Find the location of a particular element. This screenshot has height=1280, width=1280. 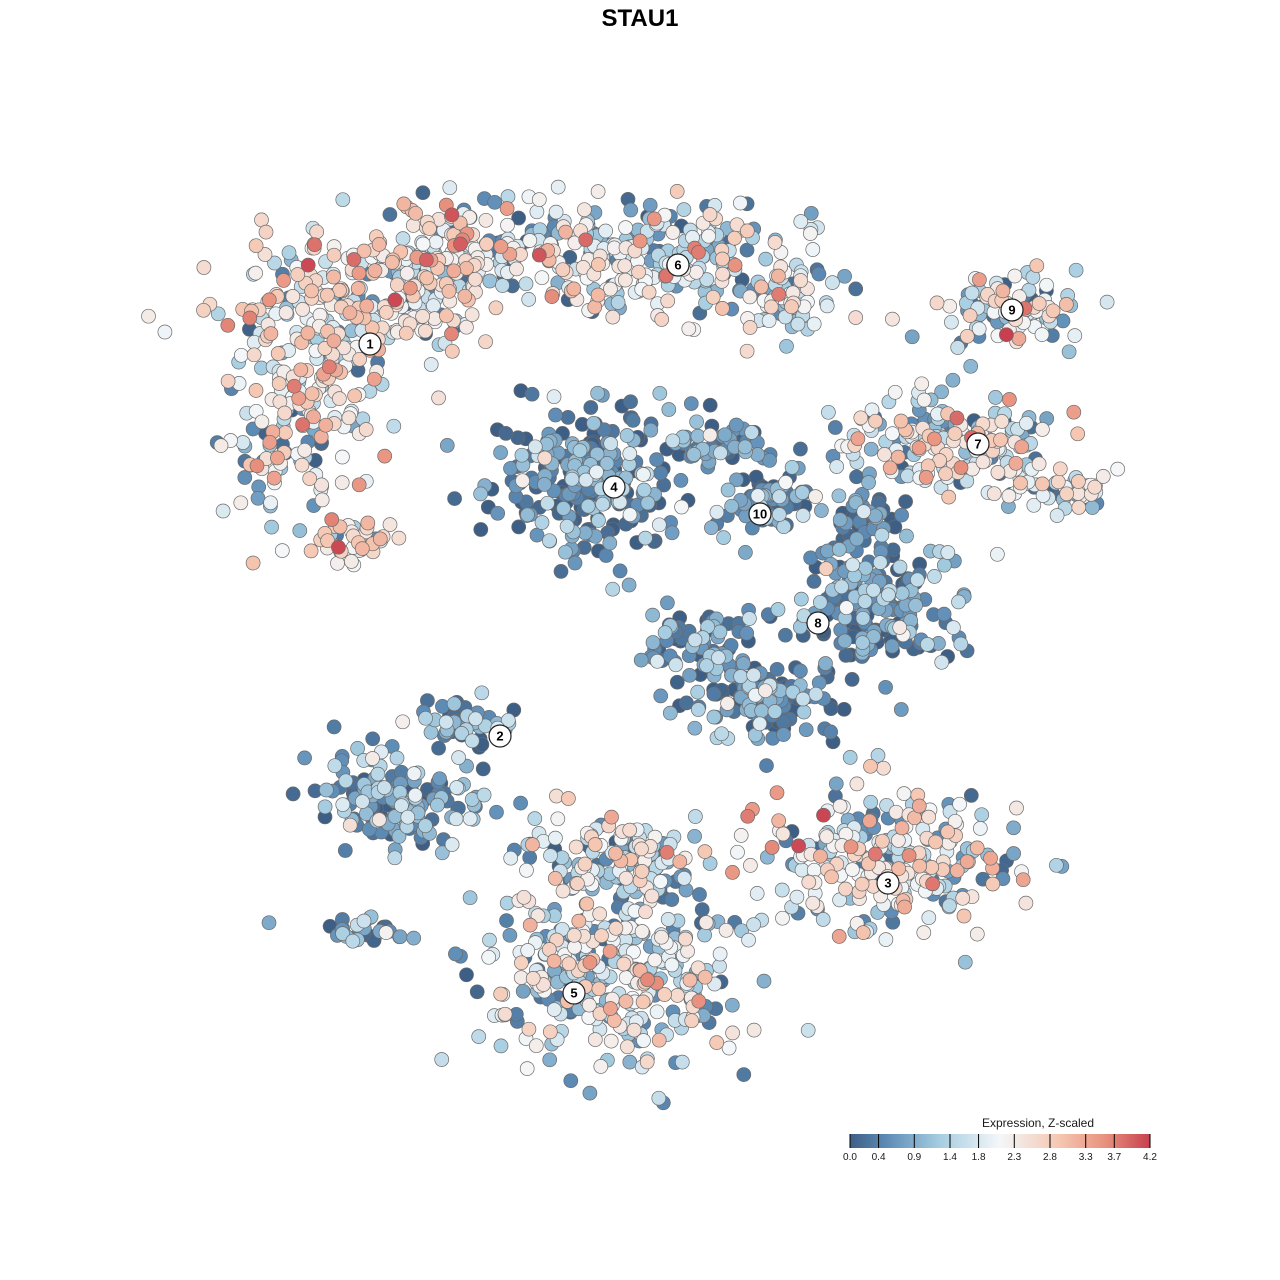

cluster-label-text: 2 is located at coordinates (499, 736).